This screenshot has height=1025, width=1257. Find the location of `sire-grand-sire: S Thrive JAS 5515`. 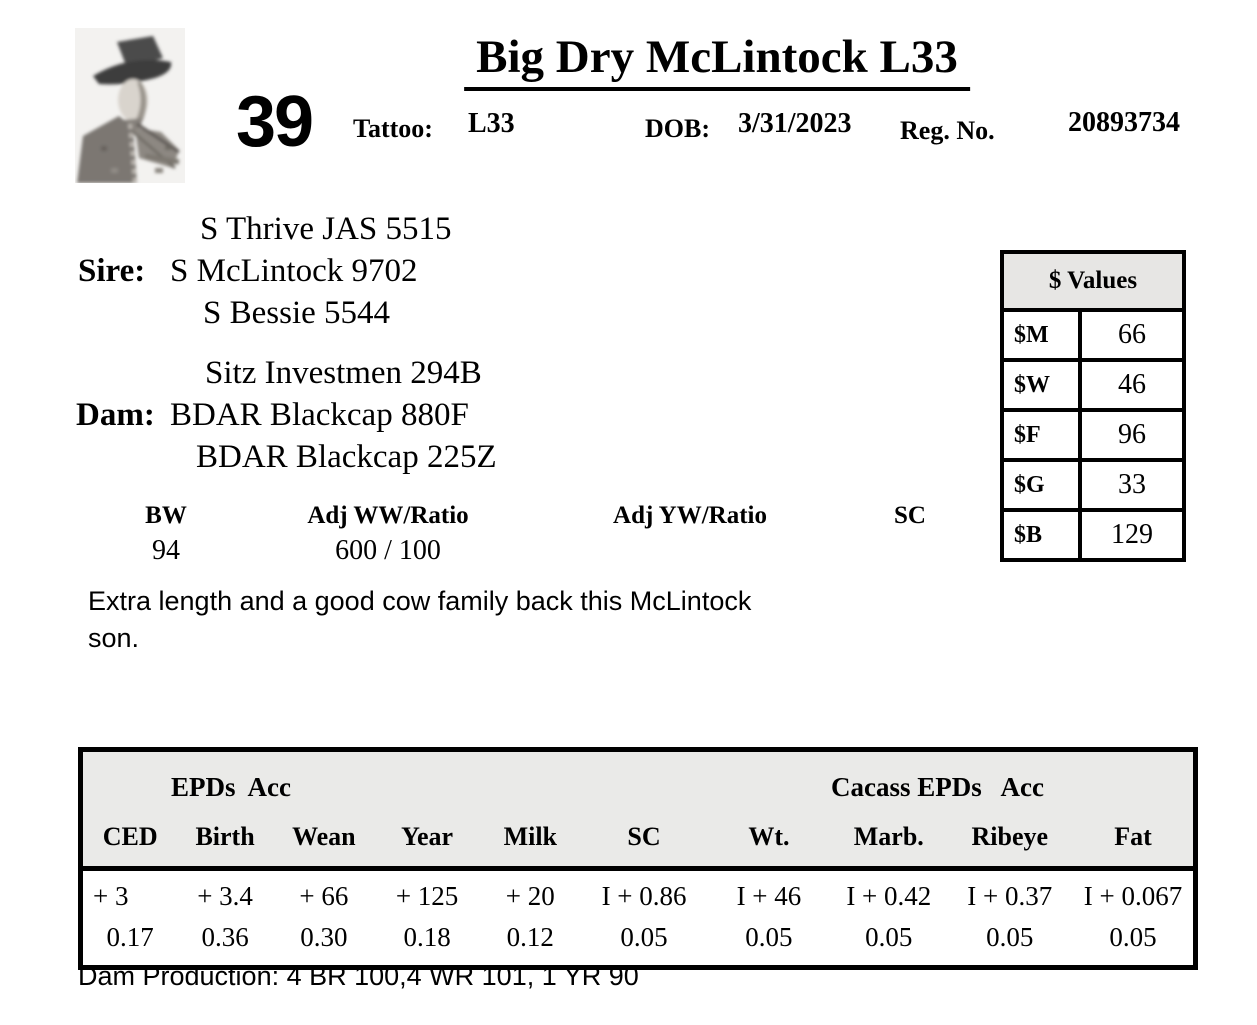

sire-grand-sire: S Thrive JAS 5515 is located at coordinates (326, 229).